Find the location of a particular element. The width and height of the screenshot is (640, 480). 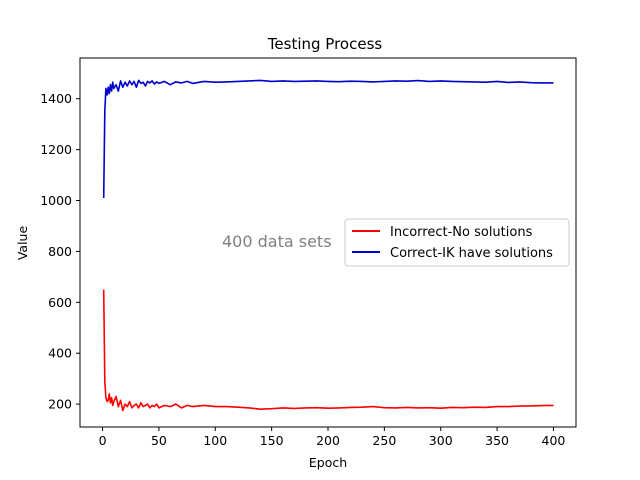

y-tick-label: 200 is located at coordinates (60, 404).